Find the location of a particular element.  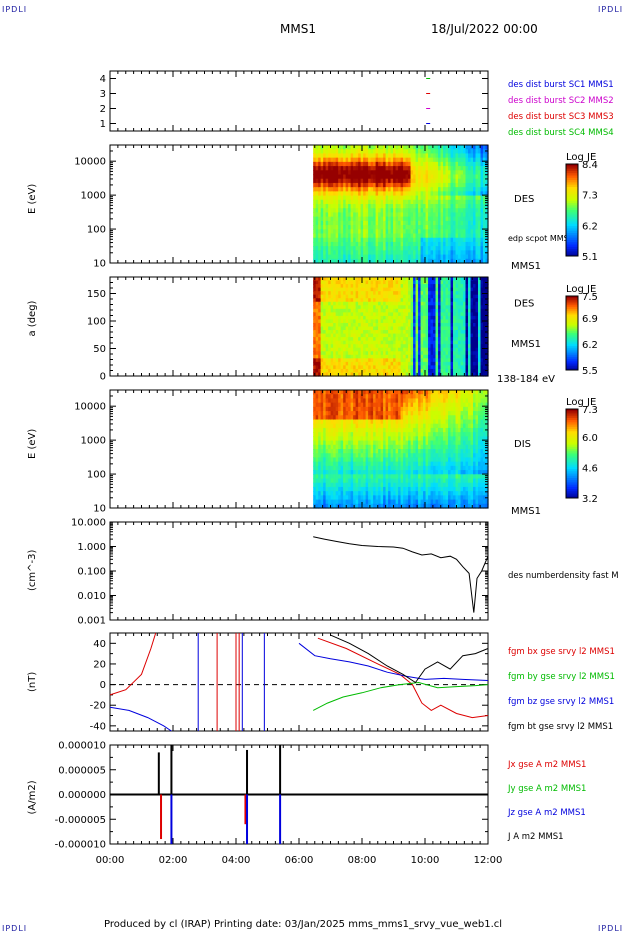

des-energy-sub-label: edp scpot MMS1 is located at coordinates (541, 238).